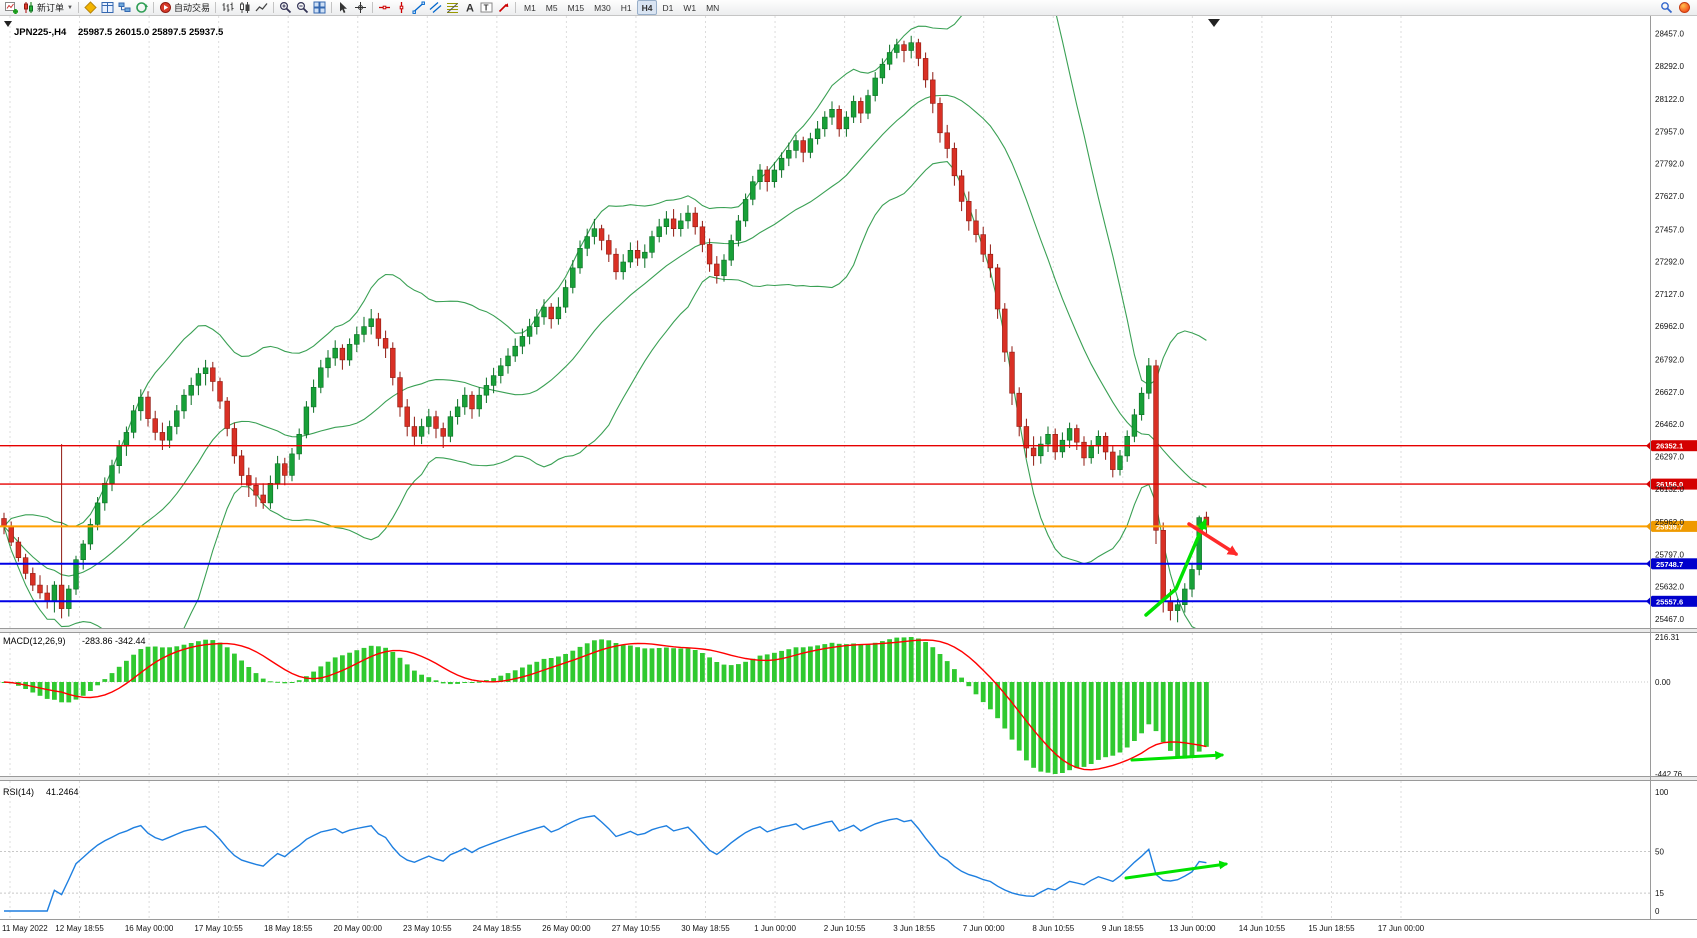 The width and height of the screenshot is (1697, 938). Describe the element at coordinates (1181, 699) in the screenshot. I see `annotations-layer` at that location.